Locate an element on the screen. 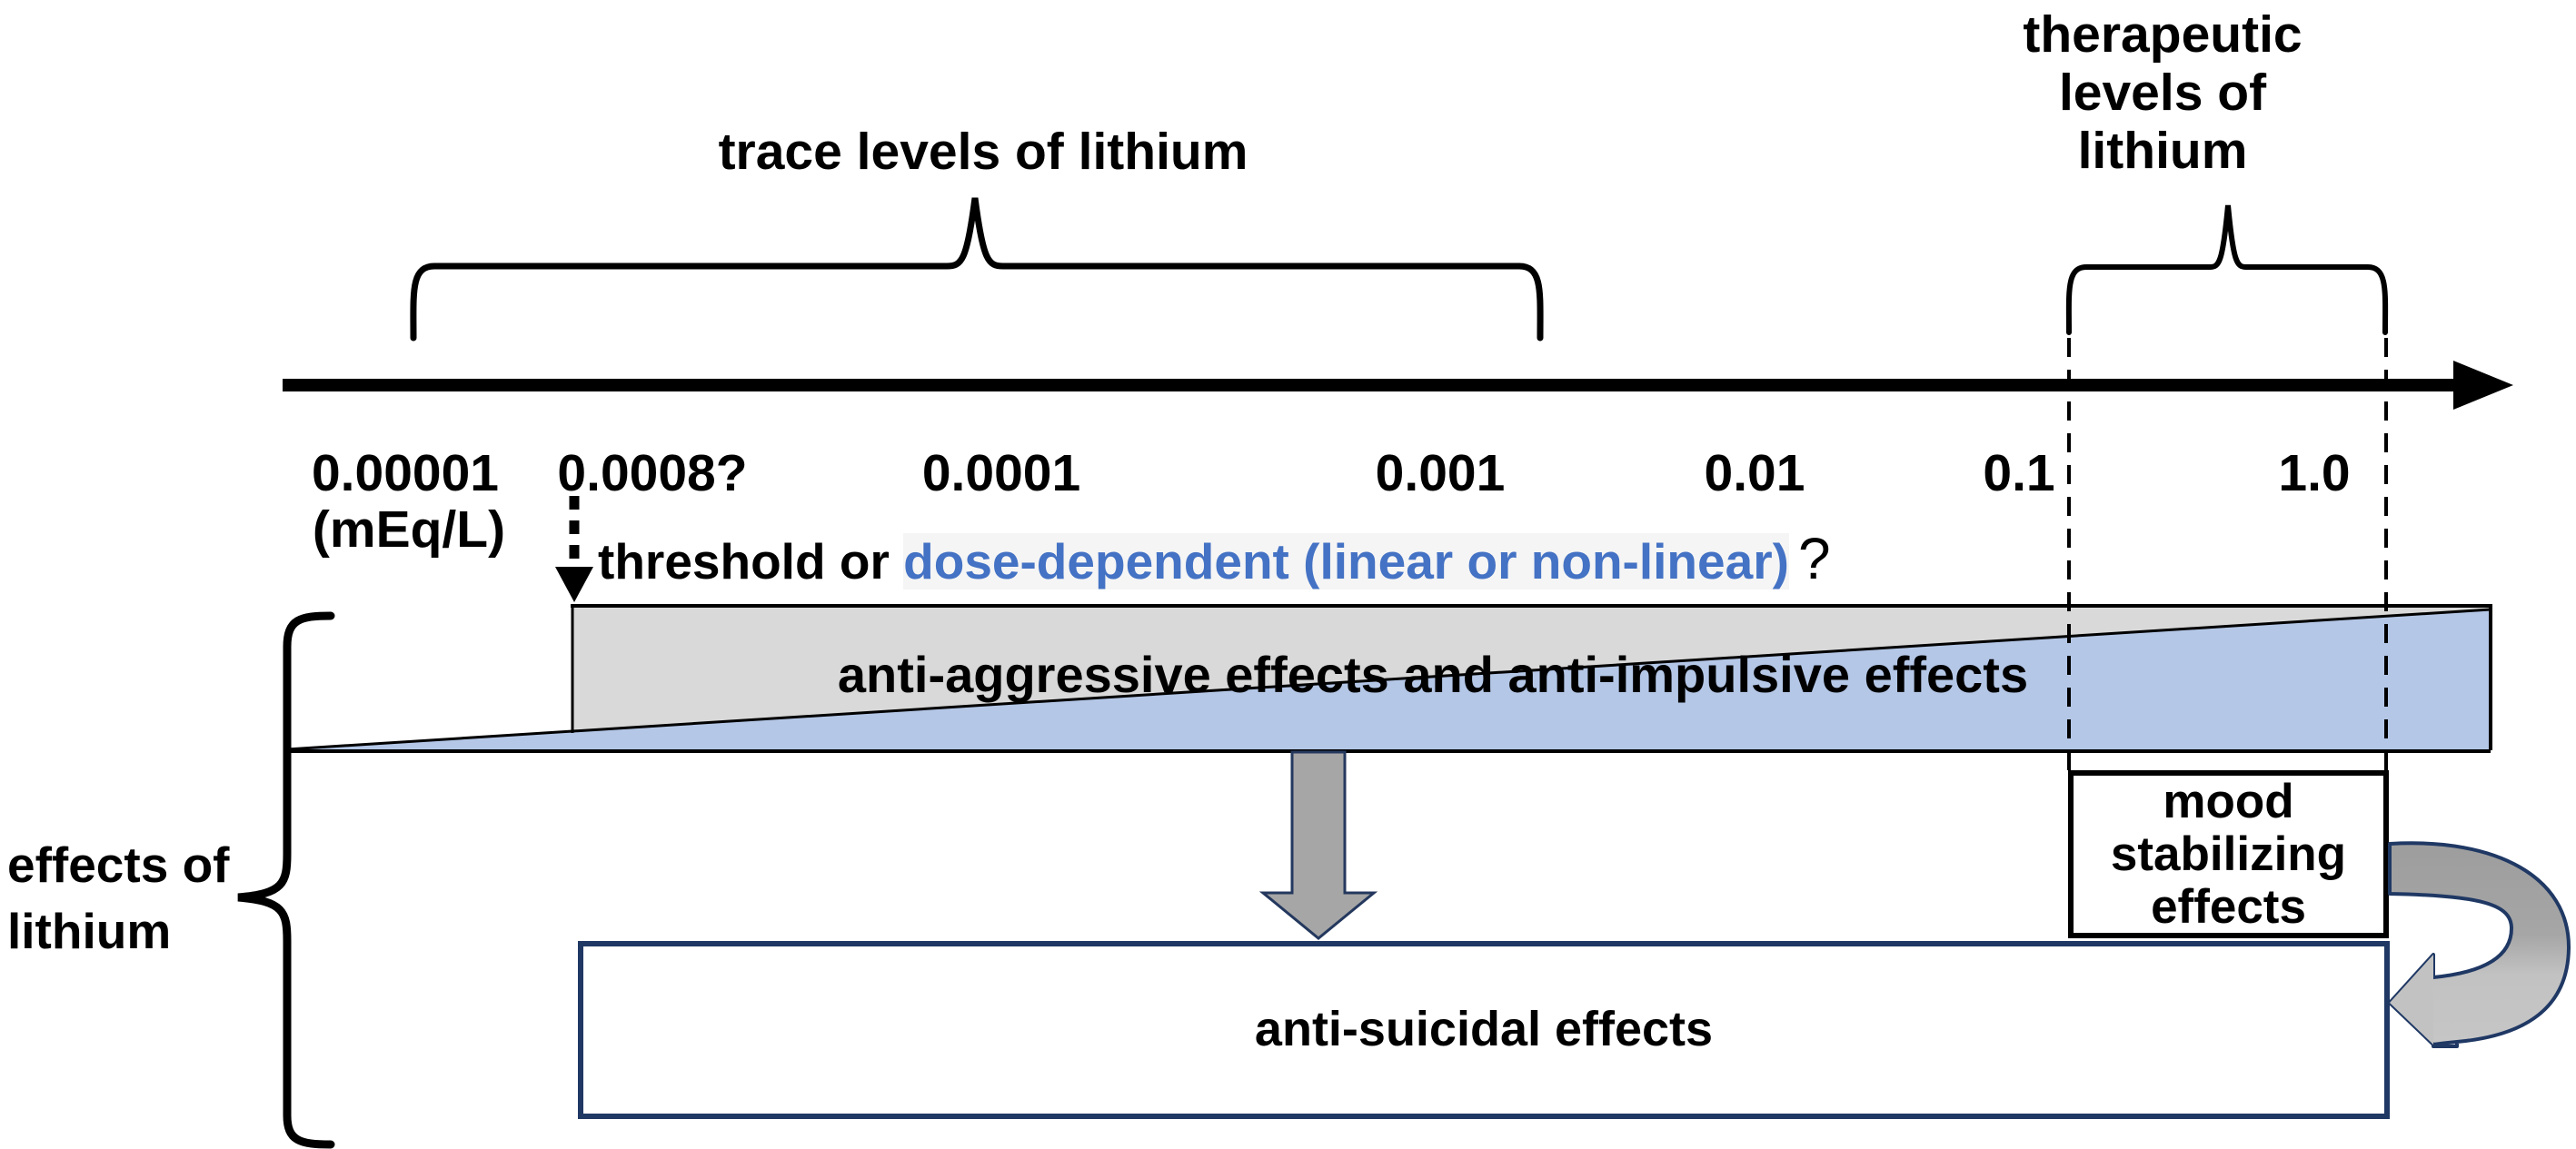  loop-arrow-icon is located at coordinates (2479, 944).